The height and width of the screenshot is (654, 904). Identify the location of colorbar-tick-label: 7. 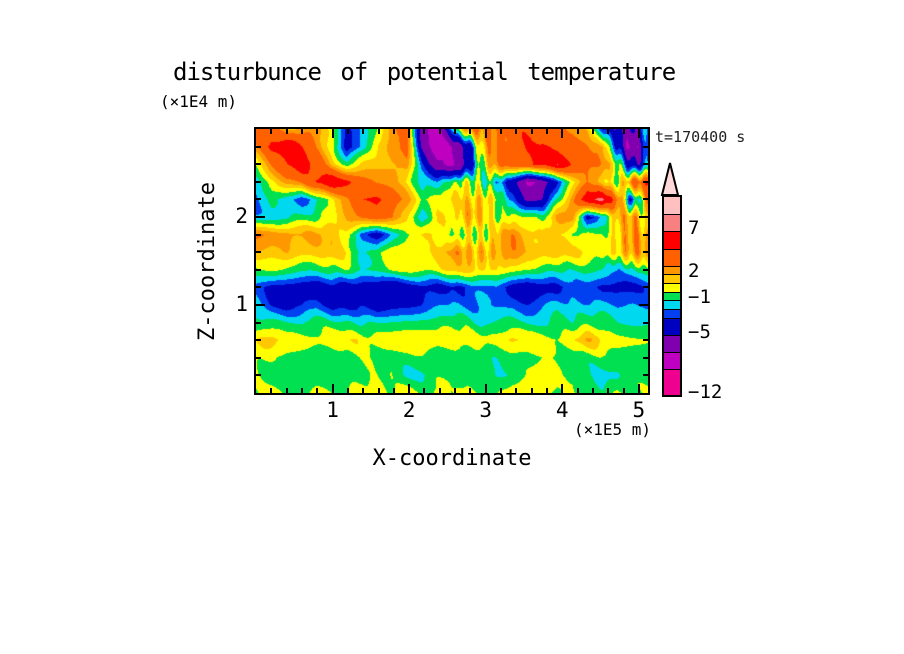
(694, 228).